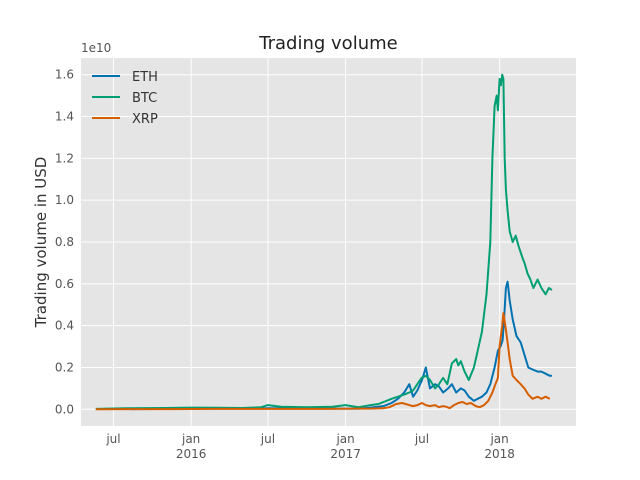 Image resolution: width=640 pixels, height=480 pixels. I want to click on x-tick-year-label: 2017, so click(345, 454).